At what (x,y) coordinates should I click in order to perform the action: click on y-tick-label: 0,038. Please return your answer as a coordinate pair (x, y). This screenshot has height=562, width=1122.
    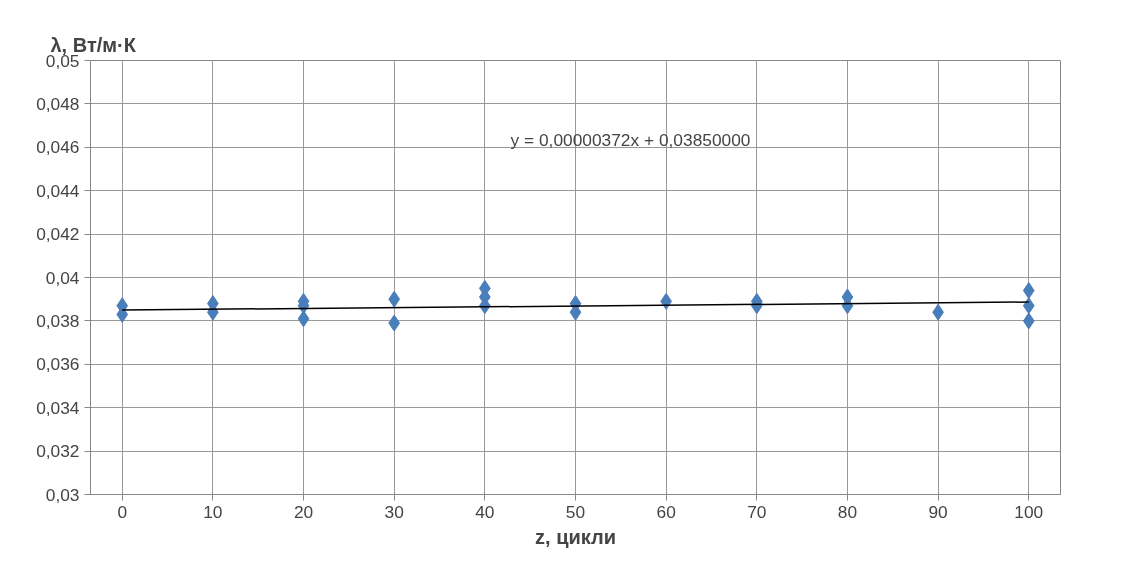
    Looking at the image, I should click on (58, 320).